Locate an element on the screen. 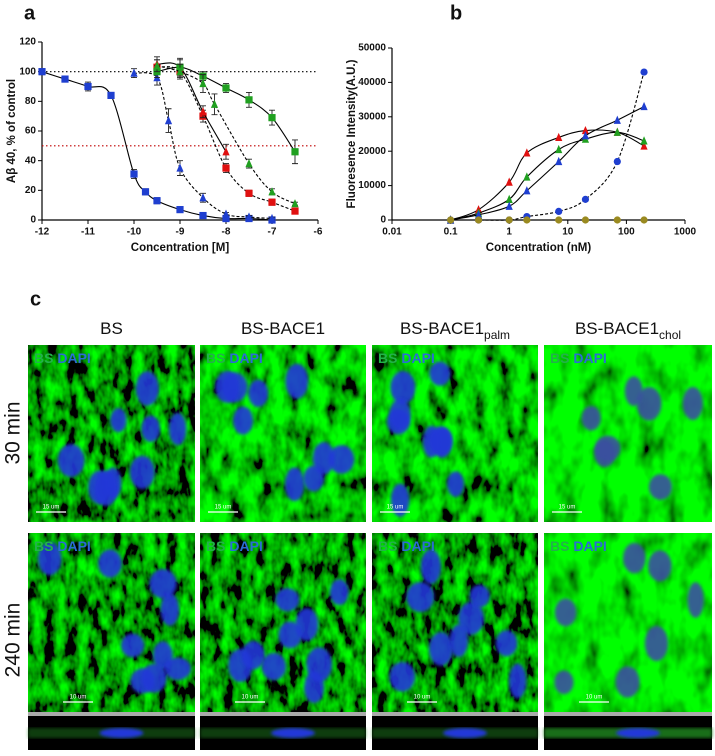 Image resolution: width=715 pixels, height=756 pixels. x-tick-label: -6 is located at coordinates (318, 232).